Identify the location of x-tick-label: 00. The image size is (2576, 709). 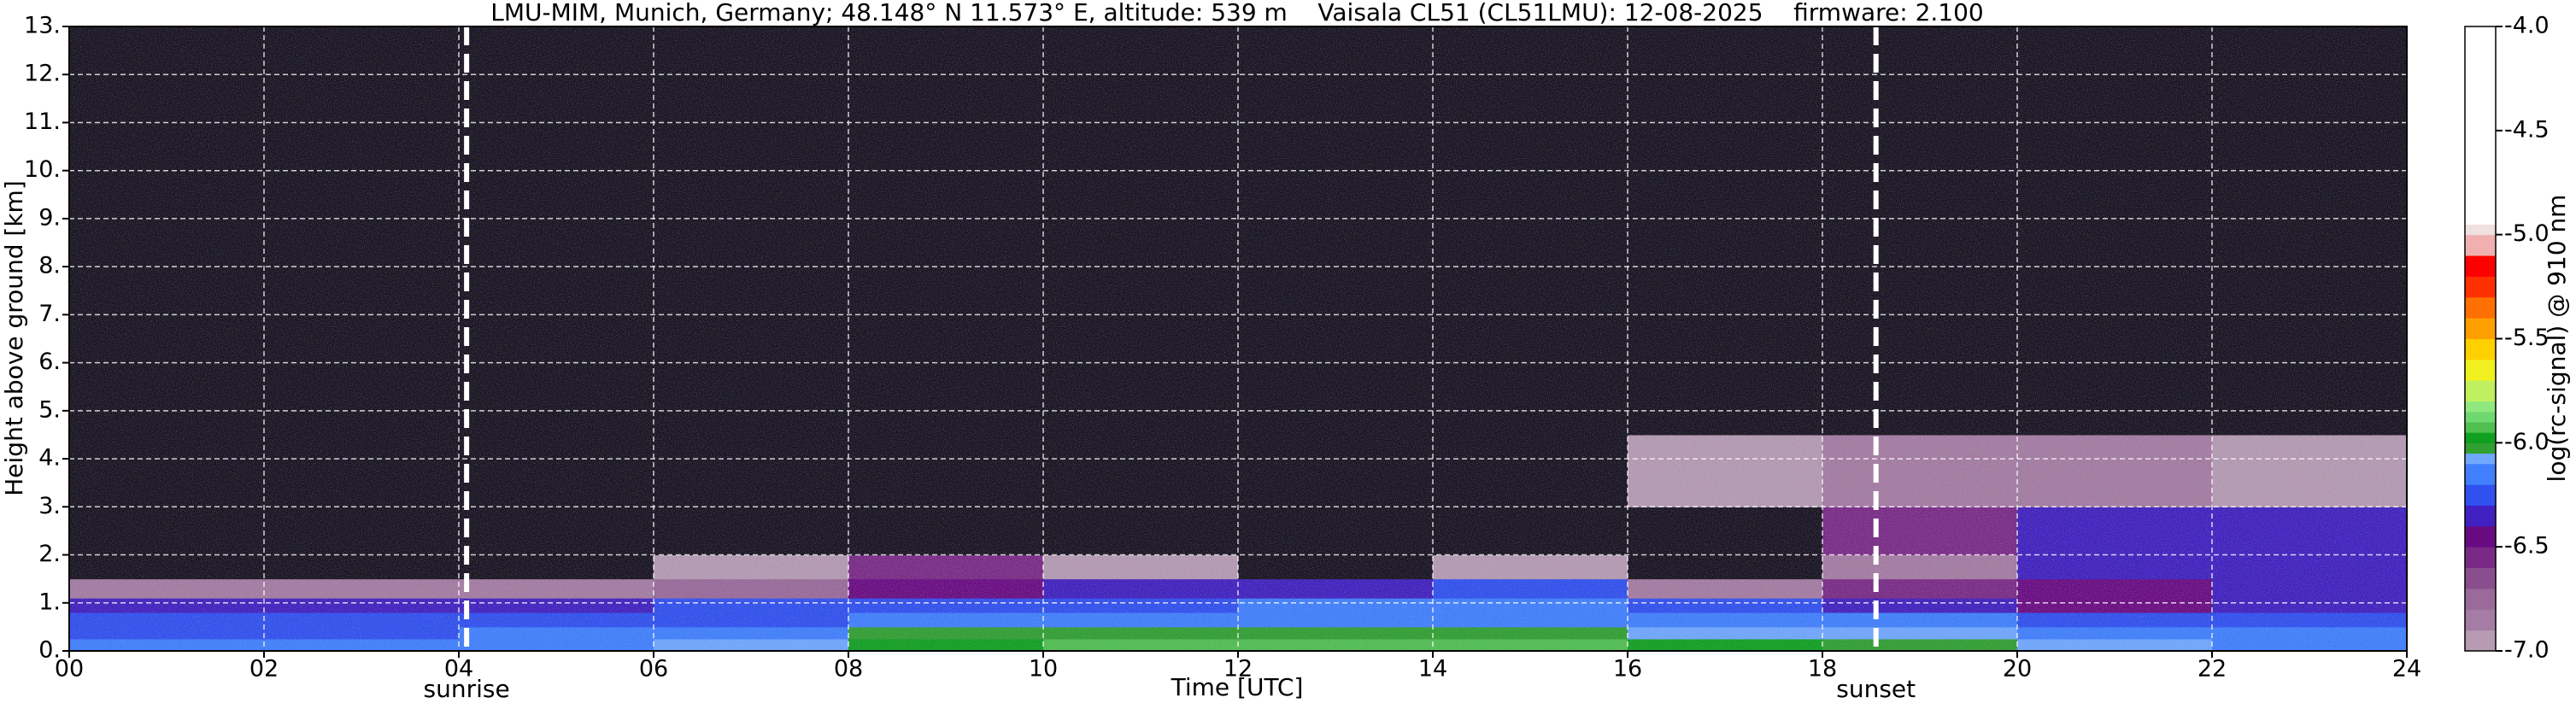
(69, 669).